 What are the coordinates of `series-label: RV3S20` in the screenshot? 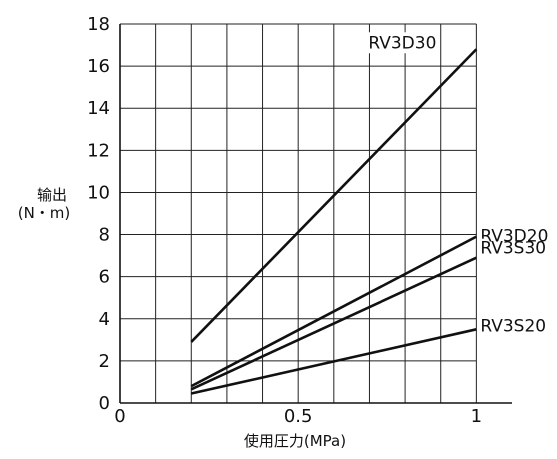 It's located at (513, 326).